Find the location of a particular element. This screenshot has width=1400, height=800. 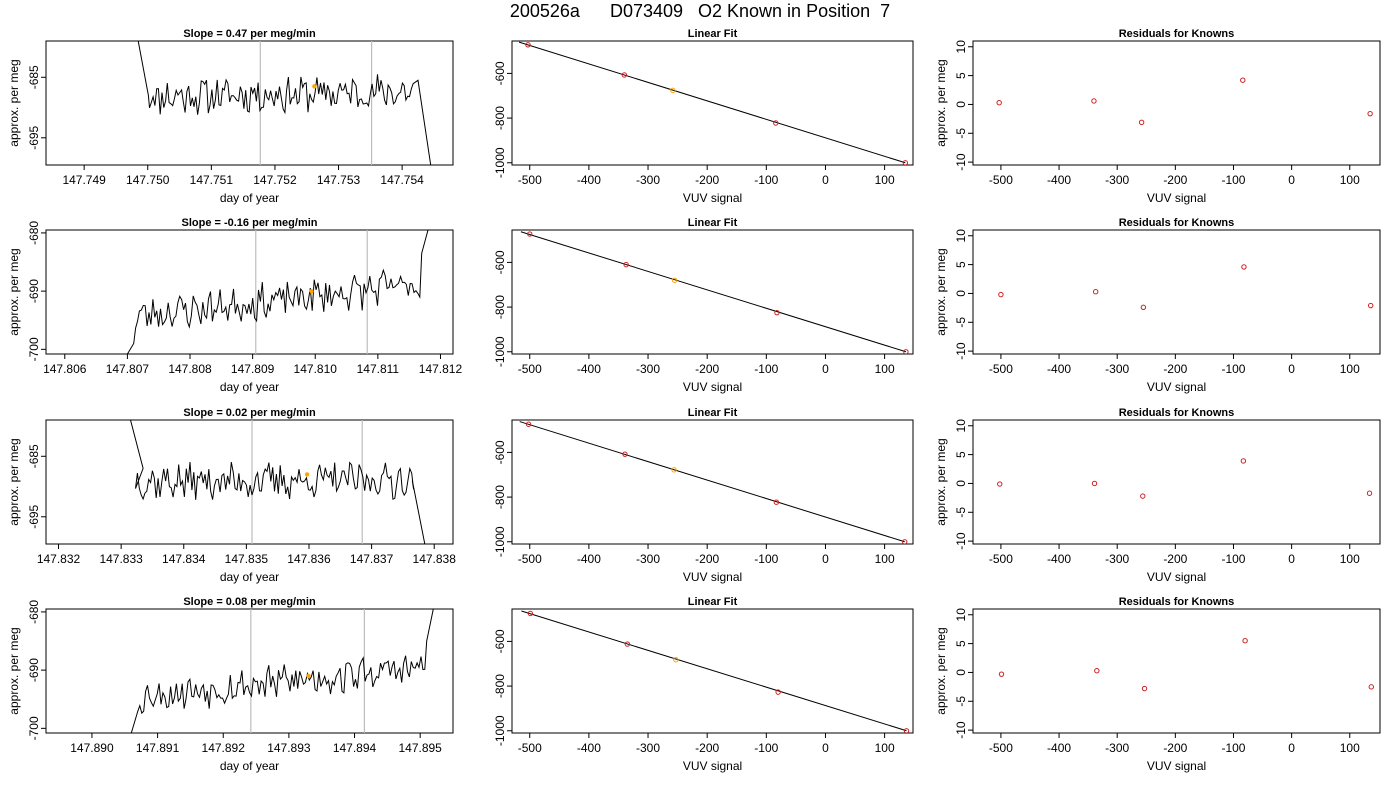

x-tick-label: 147.837 is located at coordinates (372, 559).